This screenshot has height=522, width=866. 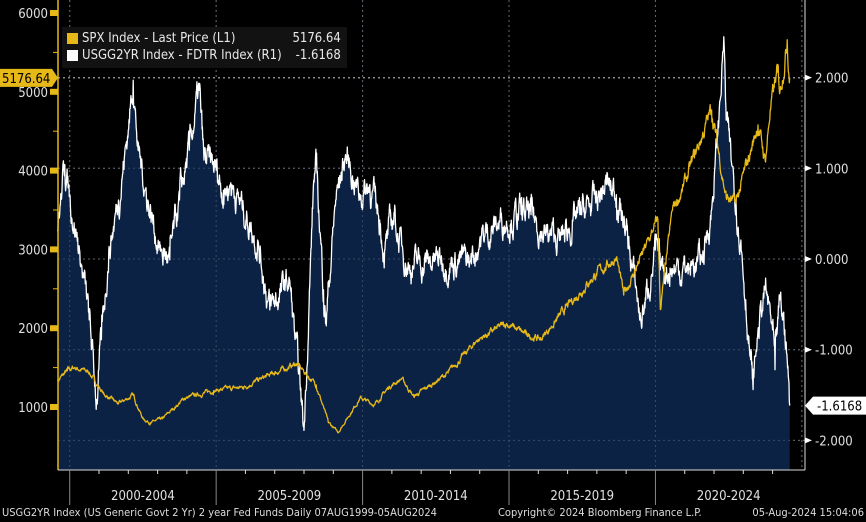 What do you see at coordinates (182, 55) in the screenshot?
I see `legend-label-spread: USGG2YR Index - FDTR Index (R1)` at bounding box center [182, 55].